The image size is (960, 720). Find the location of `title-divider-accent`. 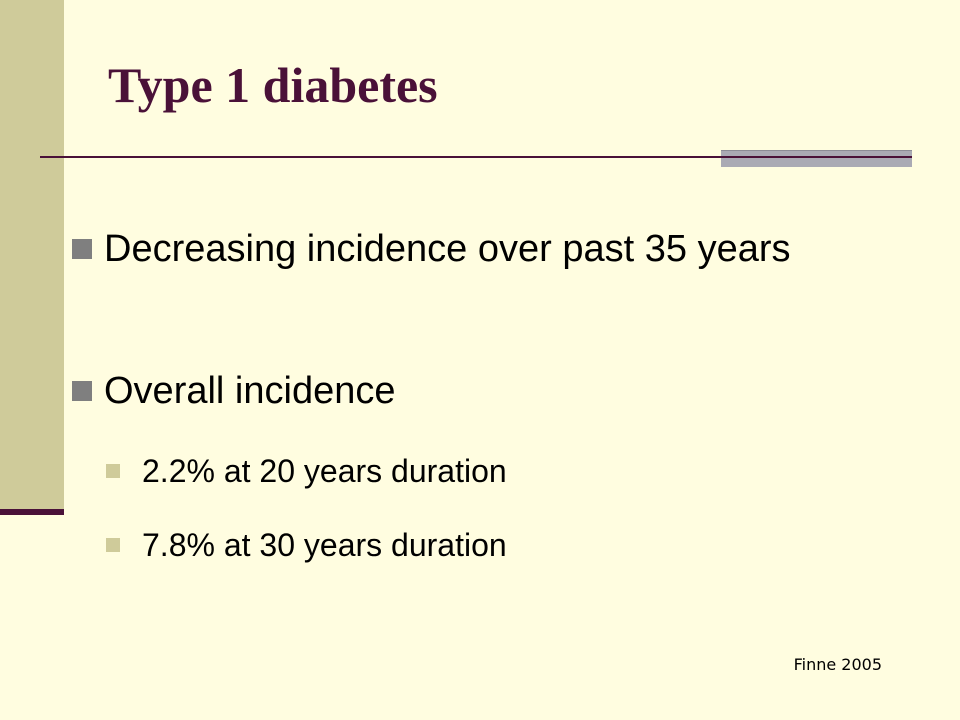

title-divider-accent is located at coordinates (816, 158).